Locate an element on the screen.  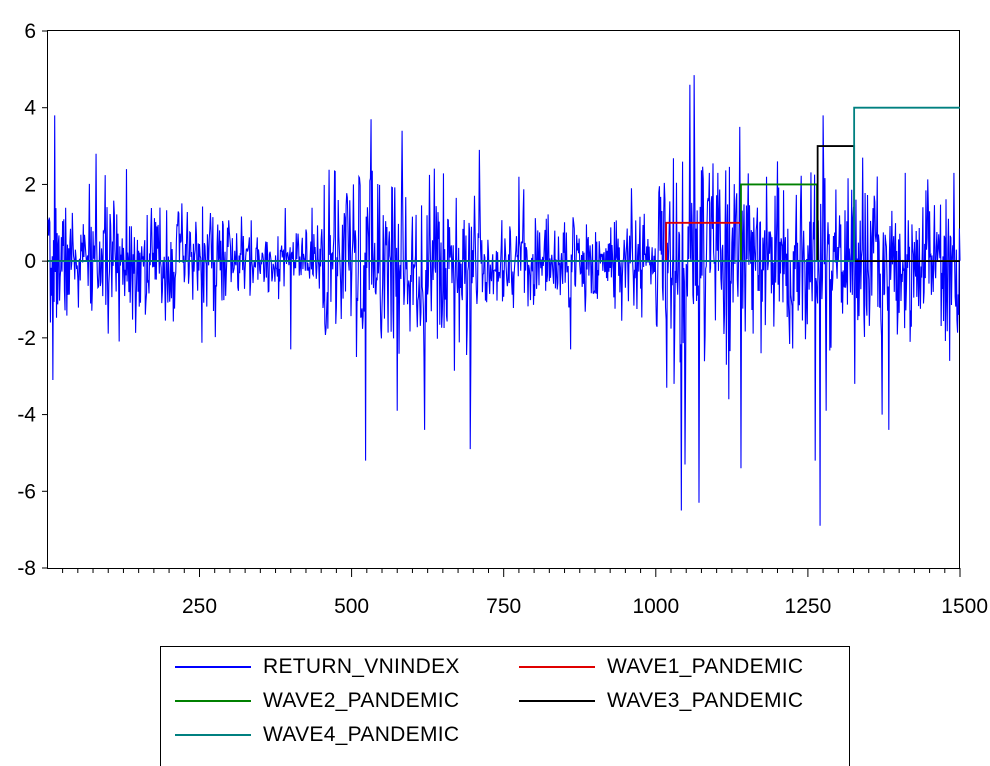
legend-item-wave1_pandemic: WAVE1_PANDEMIC is located at coordinates (661, 667).